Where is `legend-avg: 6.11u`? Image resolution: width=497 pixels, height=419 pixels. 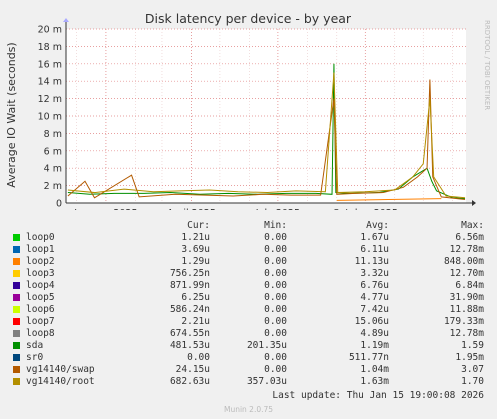 legend-avg: 6.11u is located at coordinates (374, 249).